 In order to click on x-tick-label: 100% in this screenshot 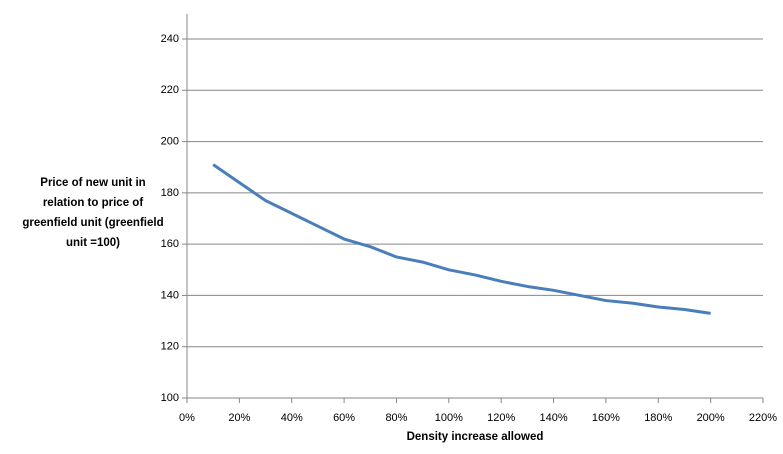, I will do `click(449, 418)`.